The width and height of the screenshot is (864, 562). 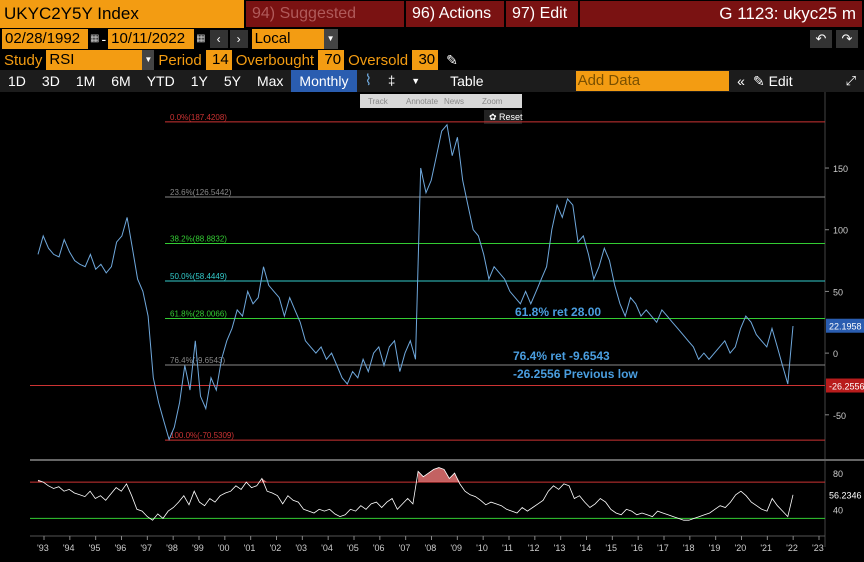 What do you see at coordinates (270, 81) in the screenshot?
I see `range-button-max: Max` at bounding box center [270, 81].